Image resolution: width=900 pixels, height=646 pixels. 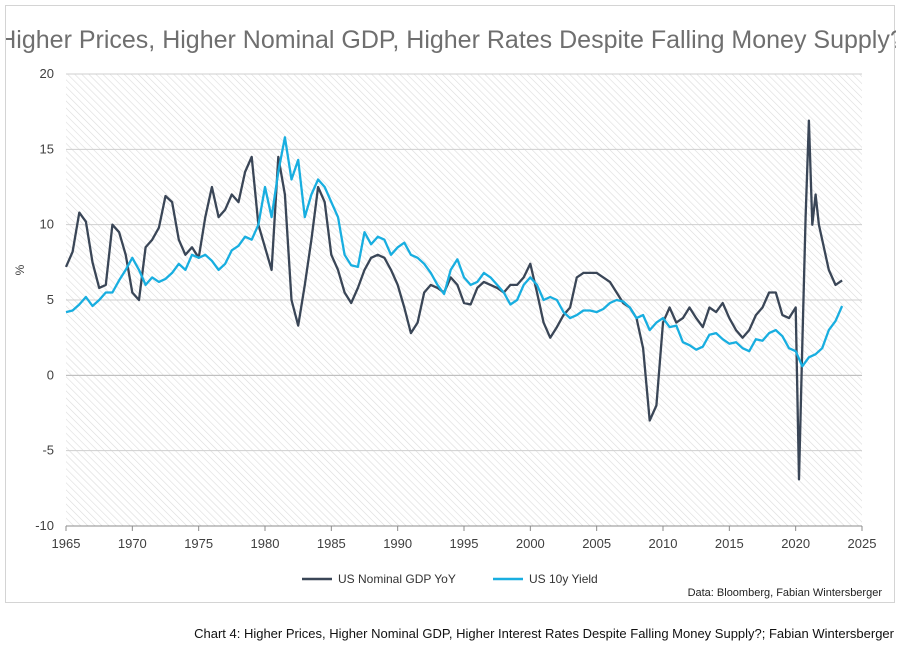 What do you see at coordinates (47, 224) in the screenshot?
I see `y-tick-label: 10` at bounding box center [47, 224].